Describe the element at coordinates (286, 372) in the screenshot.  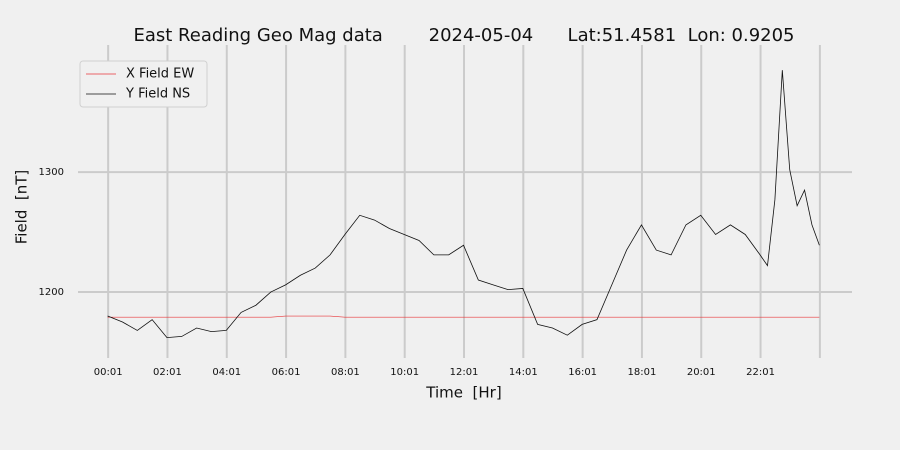
I see `x-tick-label: 06:01` at that location.